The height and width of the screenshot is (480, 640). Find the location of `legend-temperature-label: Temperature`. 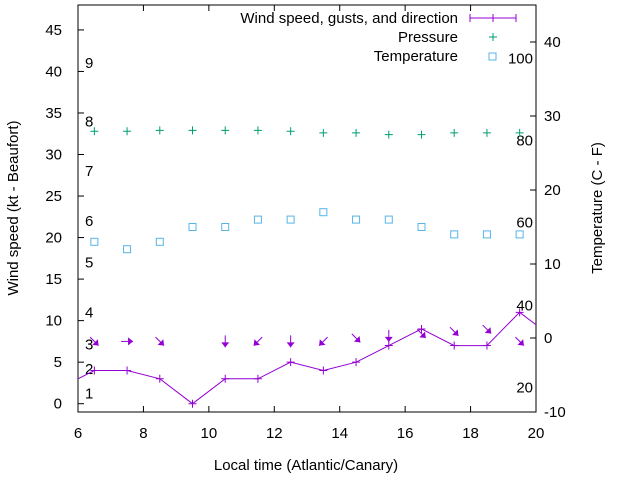

legend-temperature-label: Temperature is located at coordinates (416, 56).